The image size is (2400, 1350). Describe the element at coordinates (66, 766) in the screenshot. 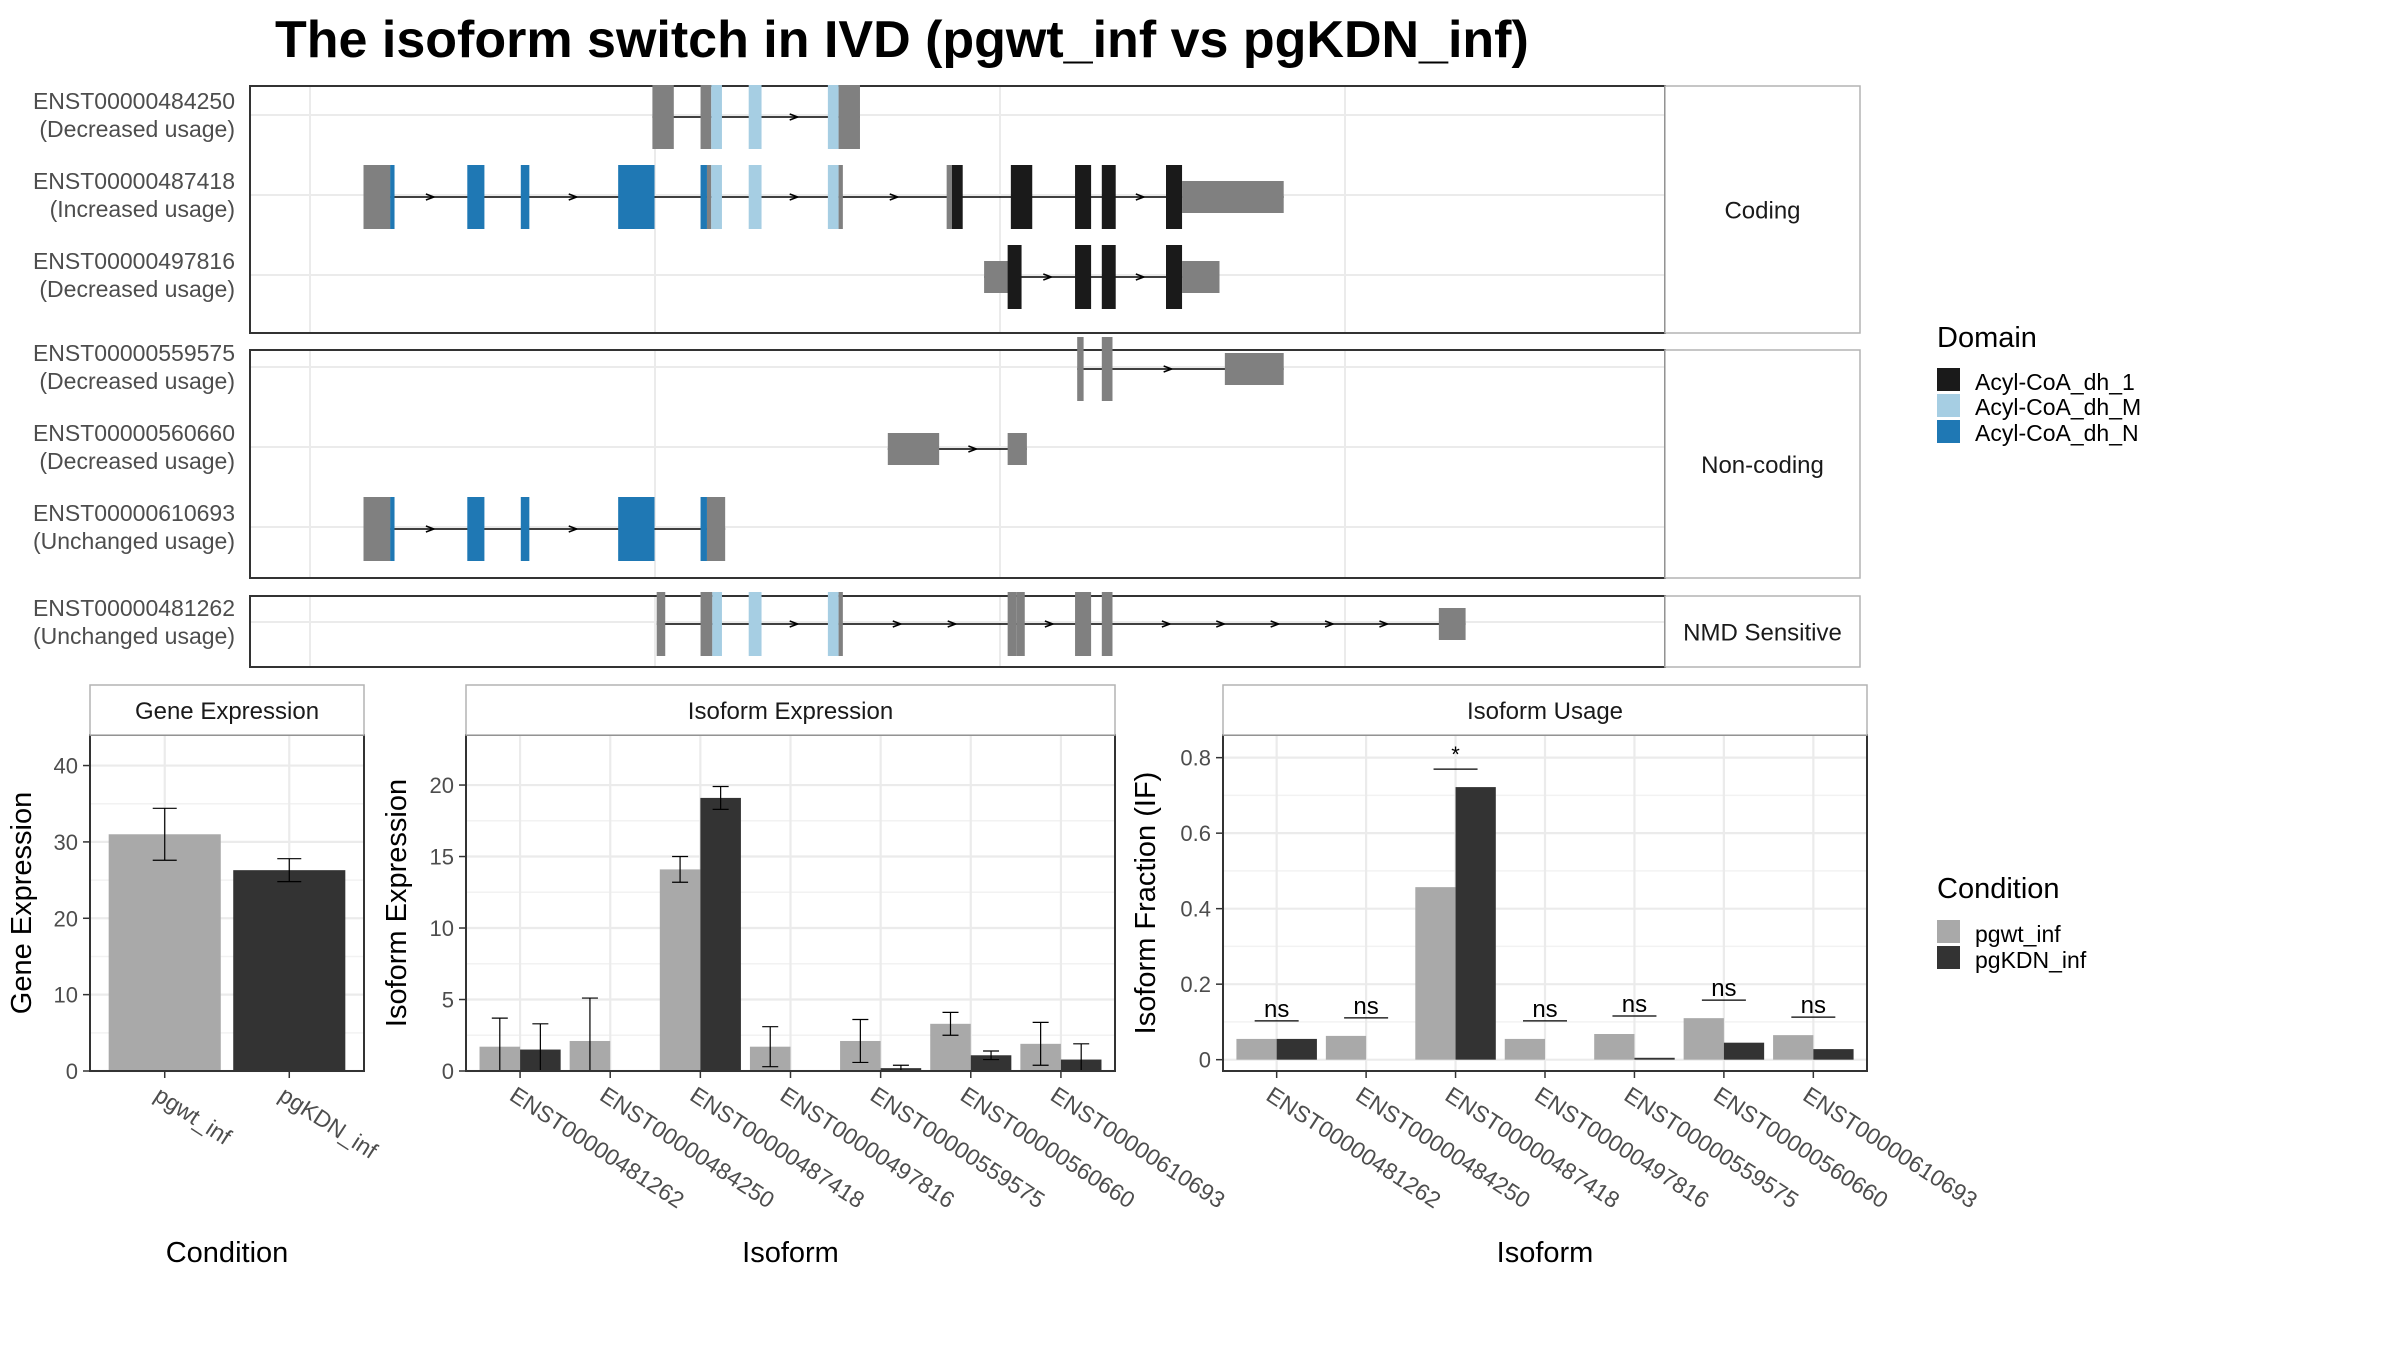

I see `y-tick-label: 40` at that location.